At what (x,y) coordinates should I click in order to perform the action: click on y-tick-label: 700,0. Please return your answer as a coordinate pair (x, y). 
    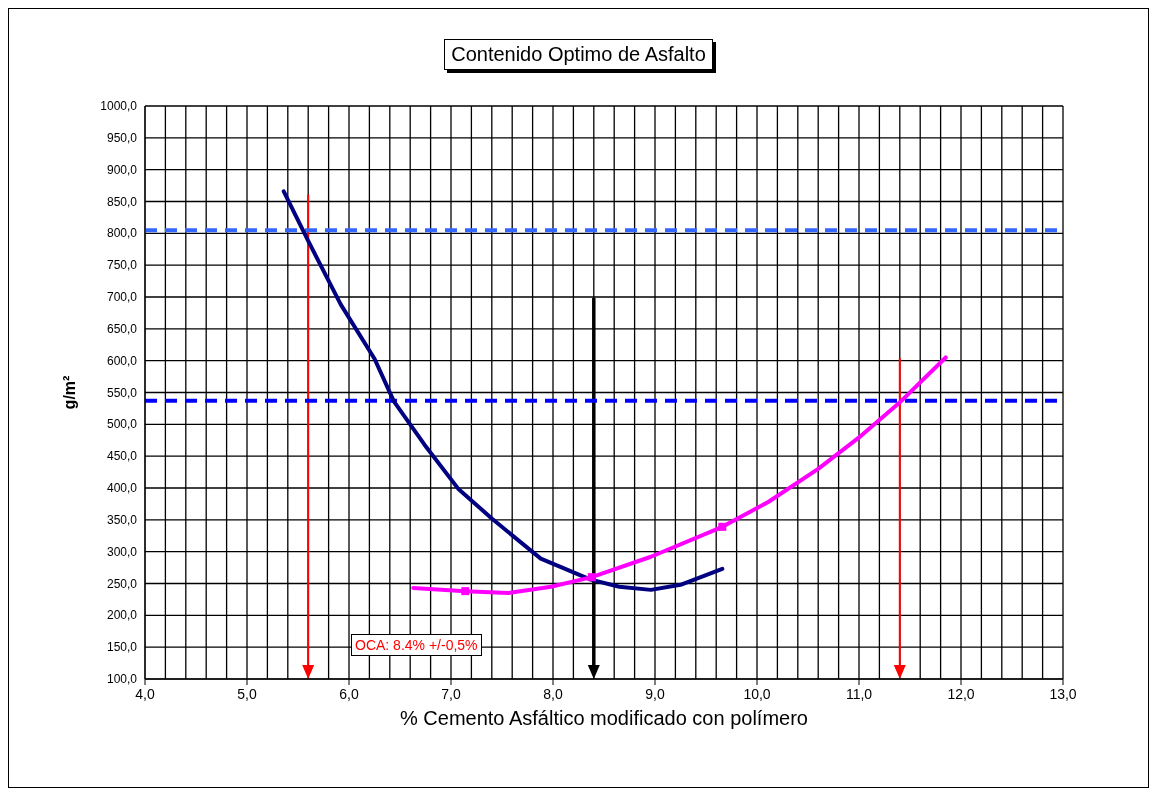
    Looking at the image, I should click on (122, 297).